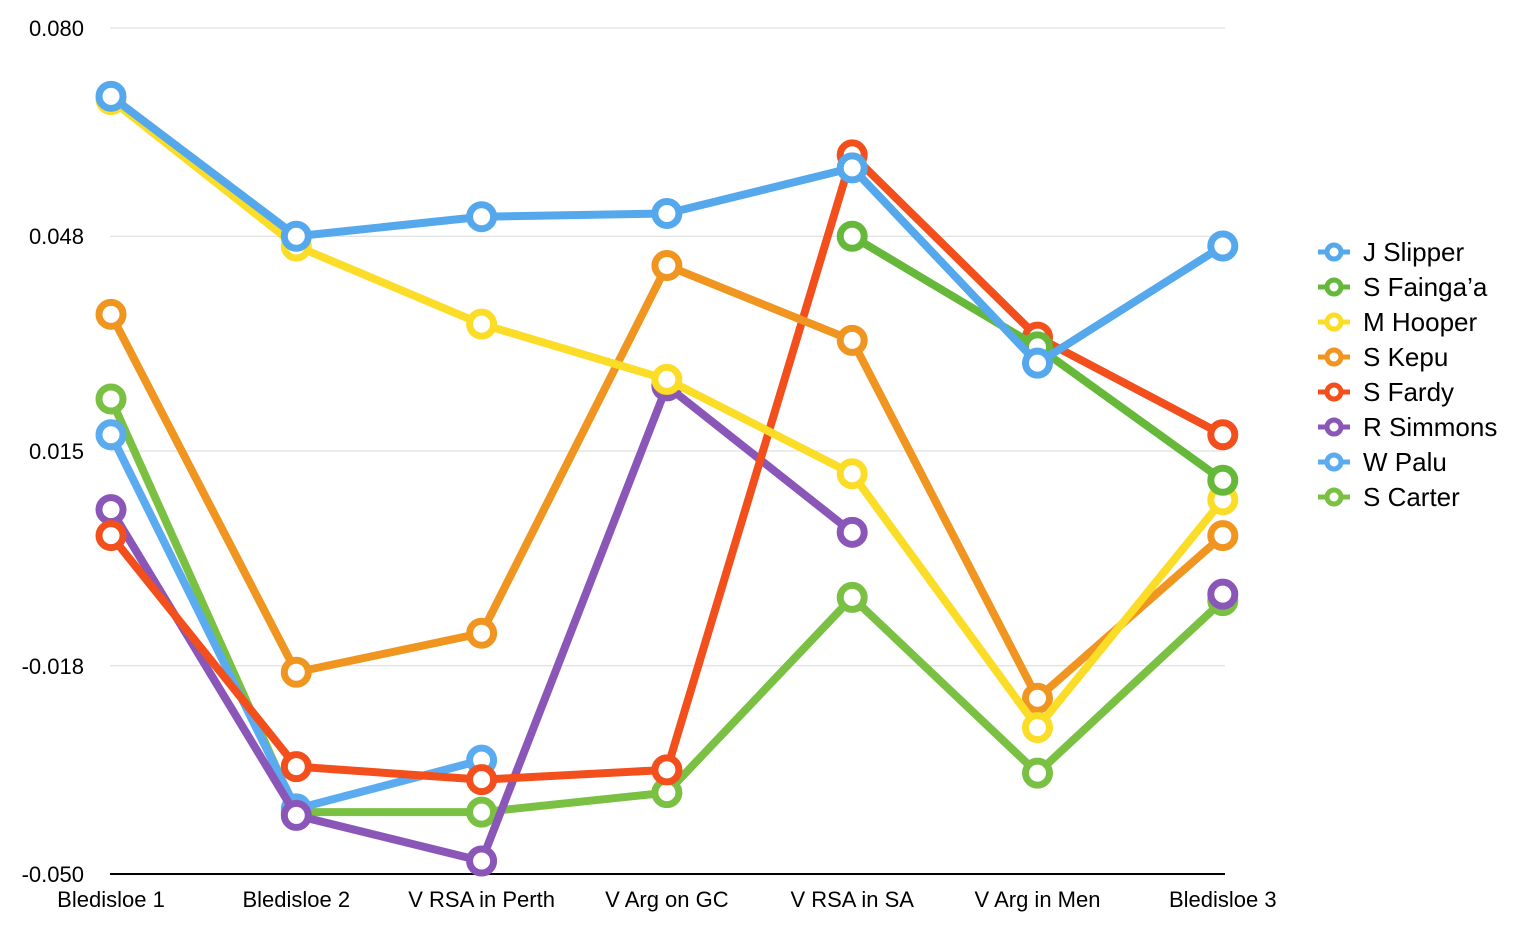 The image size is (1536, 938). What do you see at coordinates (56, 236) in the screenshot?
I see `y-tick-label: 0.048` at bounding box center [56, 236].